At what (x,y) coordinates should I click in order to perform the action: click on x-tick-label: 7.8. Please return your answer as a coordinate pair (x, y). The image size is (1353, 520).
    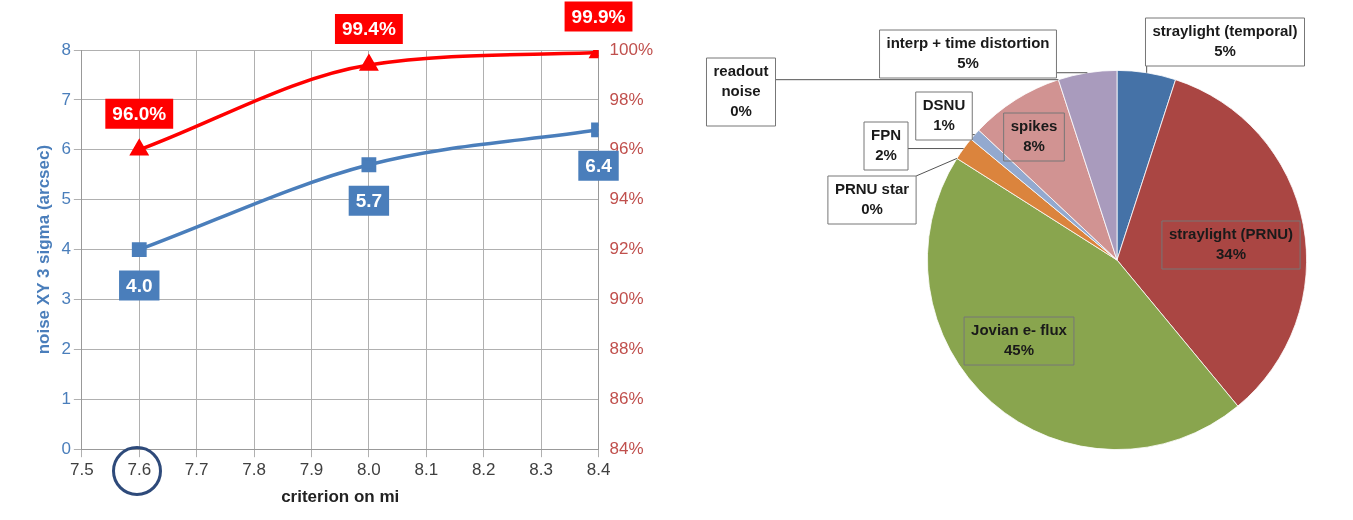
    Looking at the image, I should click on (254, 470).